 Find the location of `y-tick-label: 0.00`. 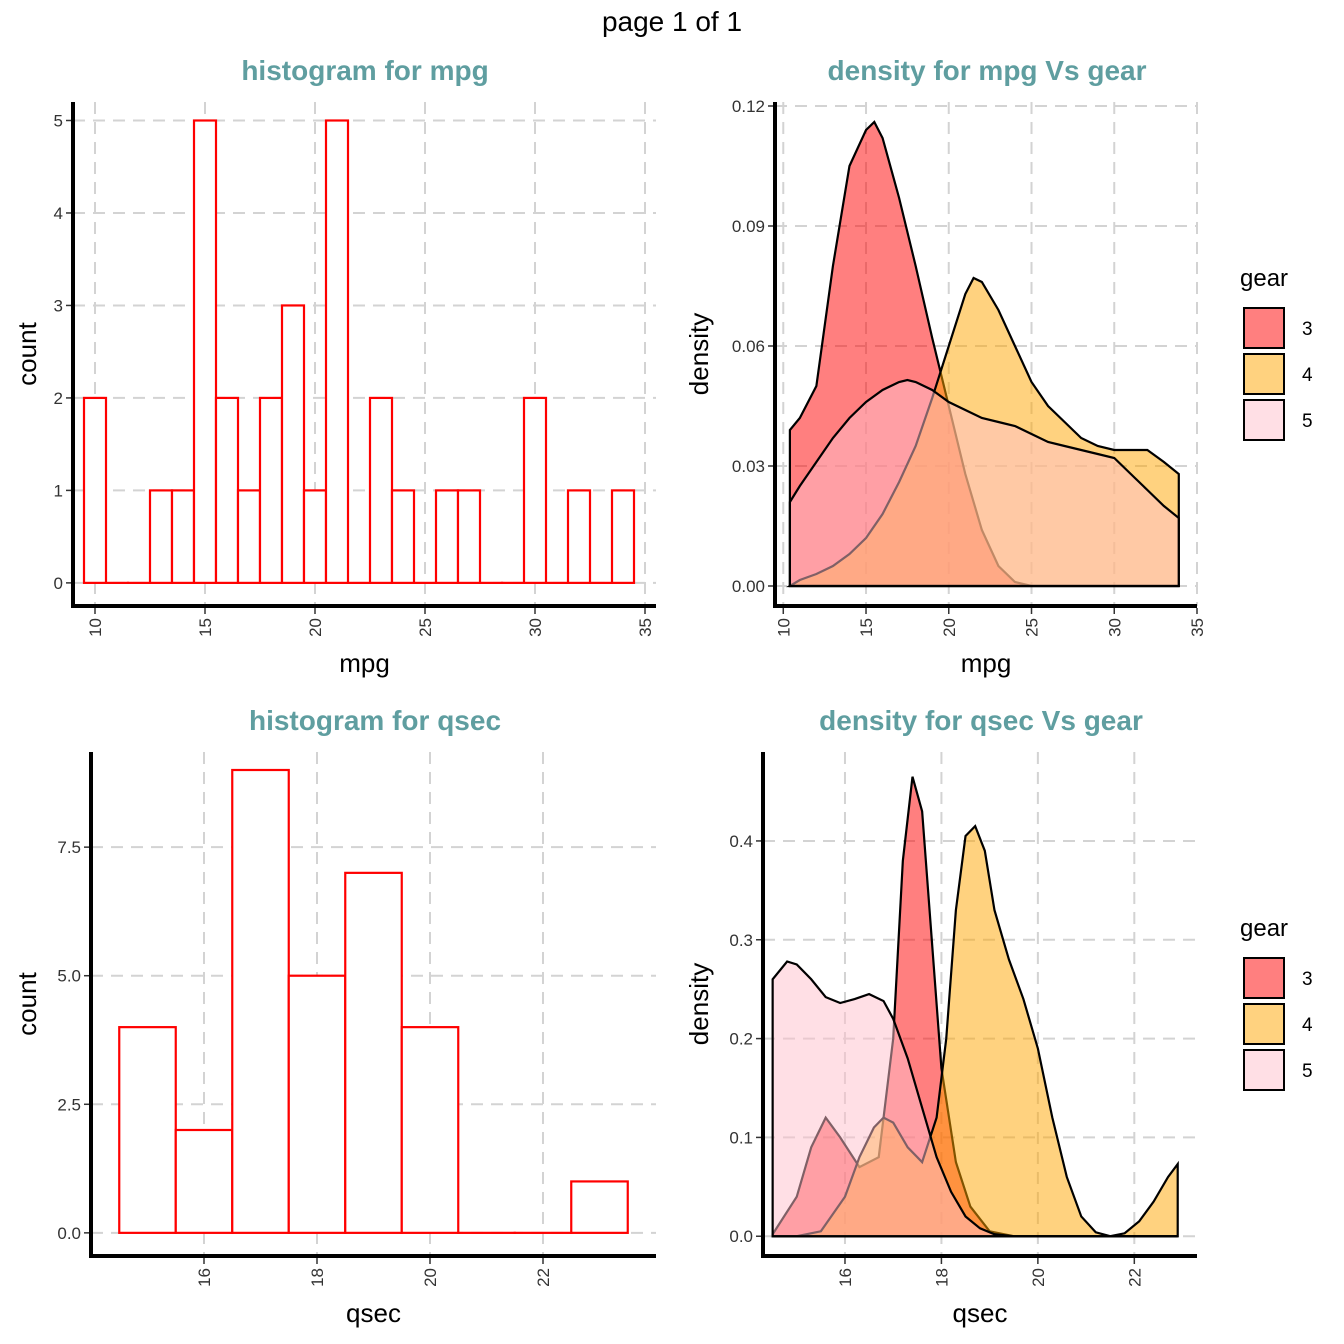

y-tick-label: 0.00 is located at coordinates (748, 586).